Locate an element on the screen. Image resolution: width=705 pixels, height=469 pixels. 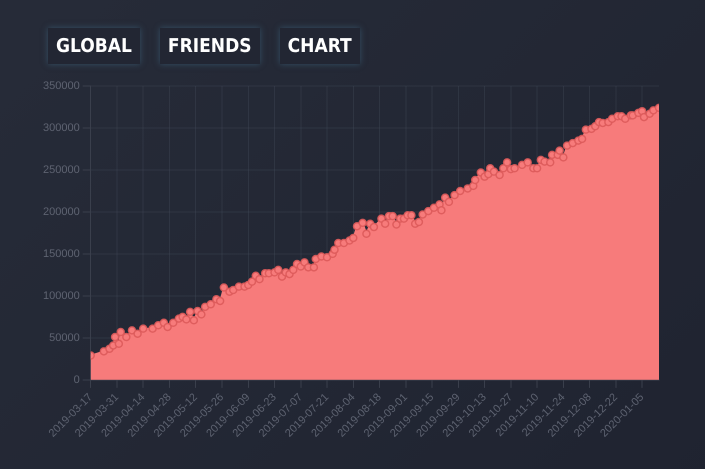
y-tick-label: 300000 is located at coordinates (61, 128).